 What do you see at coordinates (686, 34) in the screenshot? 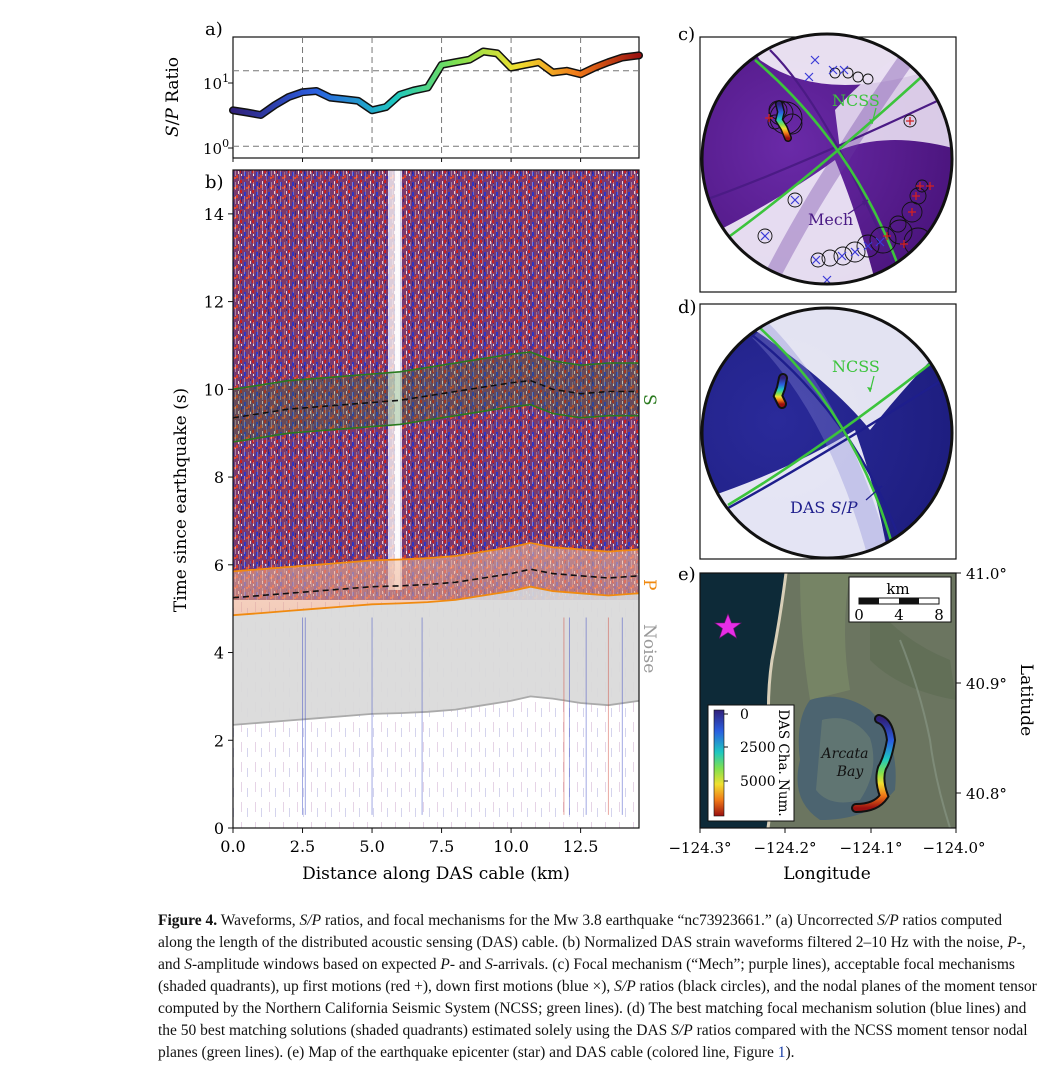
I see `panel-c-label: c)` at bounding box center [686, 34].